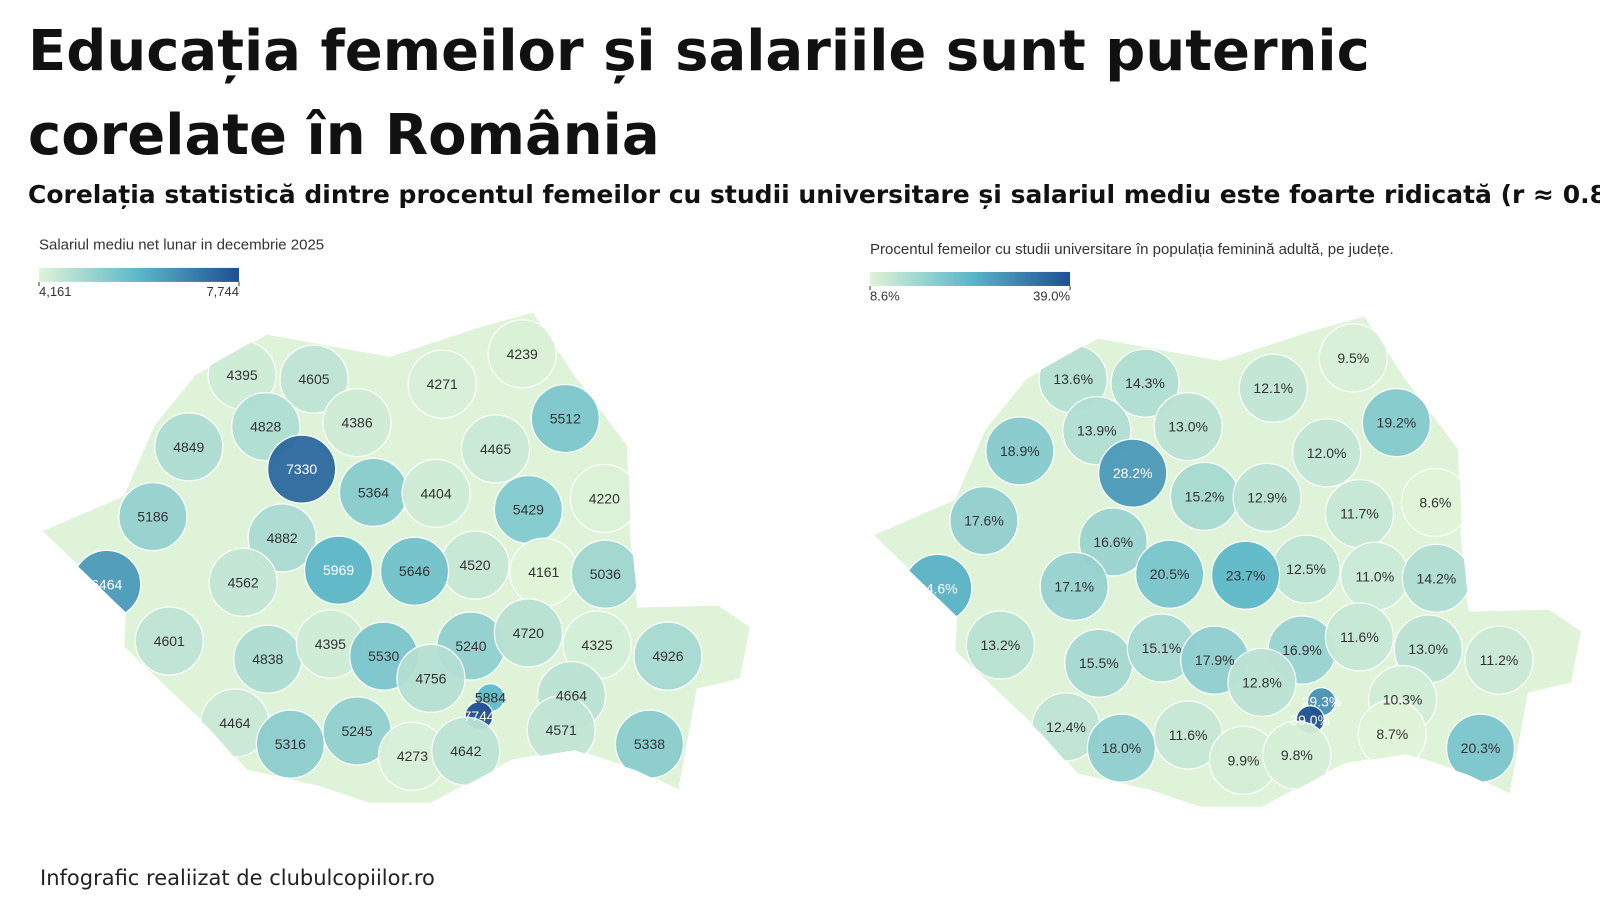  Describe the element at coordinates (1359, 514) in the screenshot. I see `county-label: 11.7%` at that location.